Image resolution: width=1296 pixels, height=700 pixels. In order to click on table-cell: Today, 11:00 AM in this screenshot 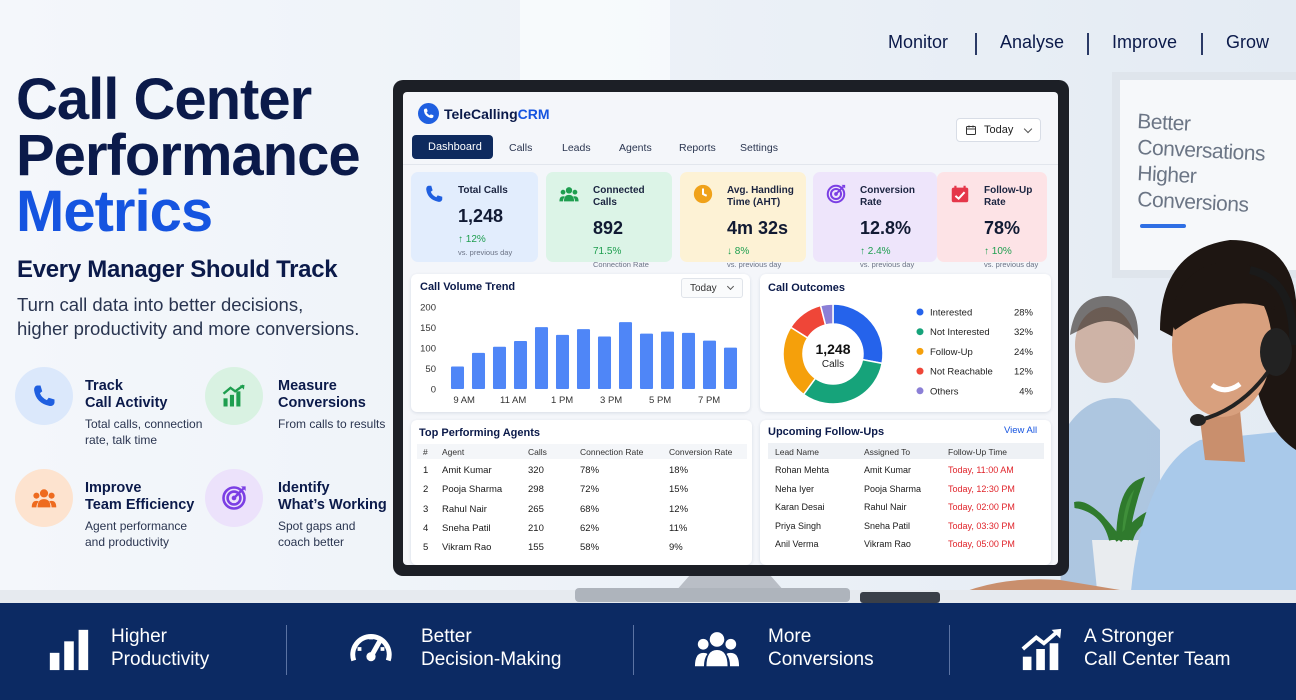, I will do `click(981, 470)`.